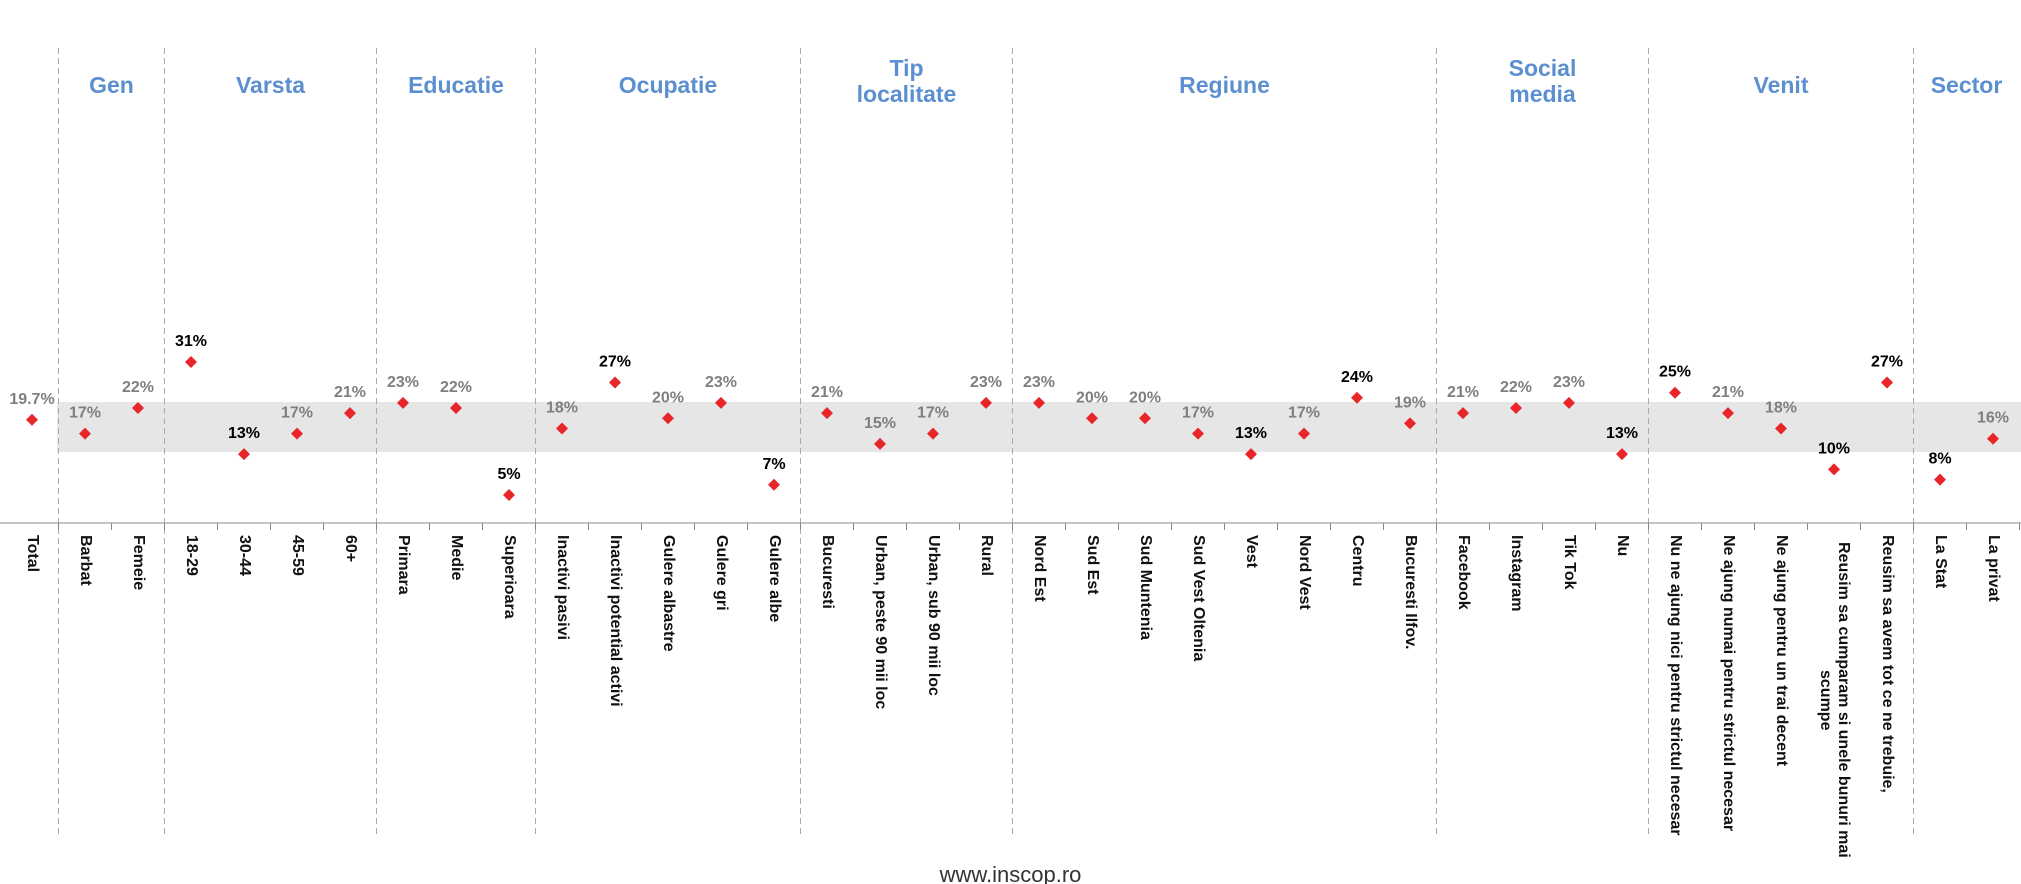 The height and width of the screenshot is (884, 2021). What do you see at coordinates (270, 85) in the screenshot?
I see `group-label: Varsta` at bounding box center [270, 85].